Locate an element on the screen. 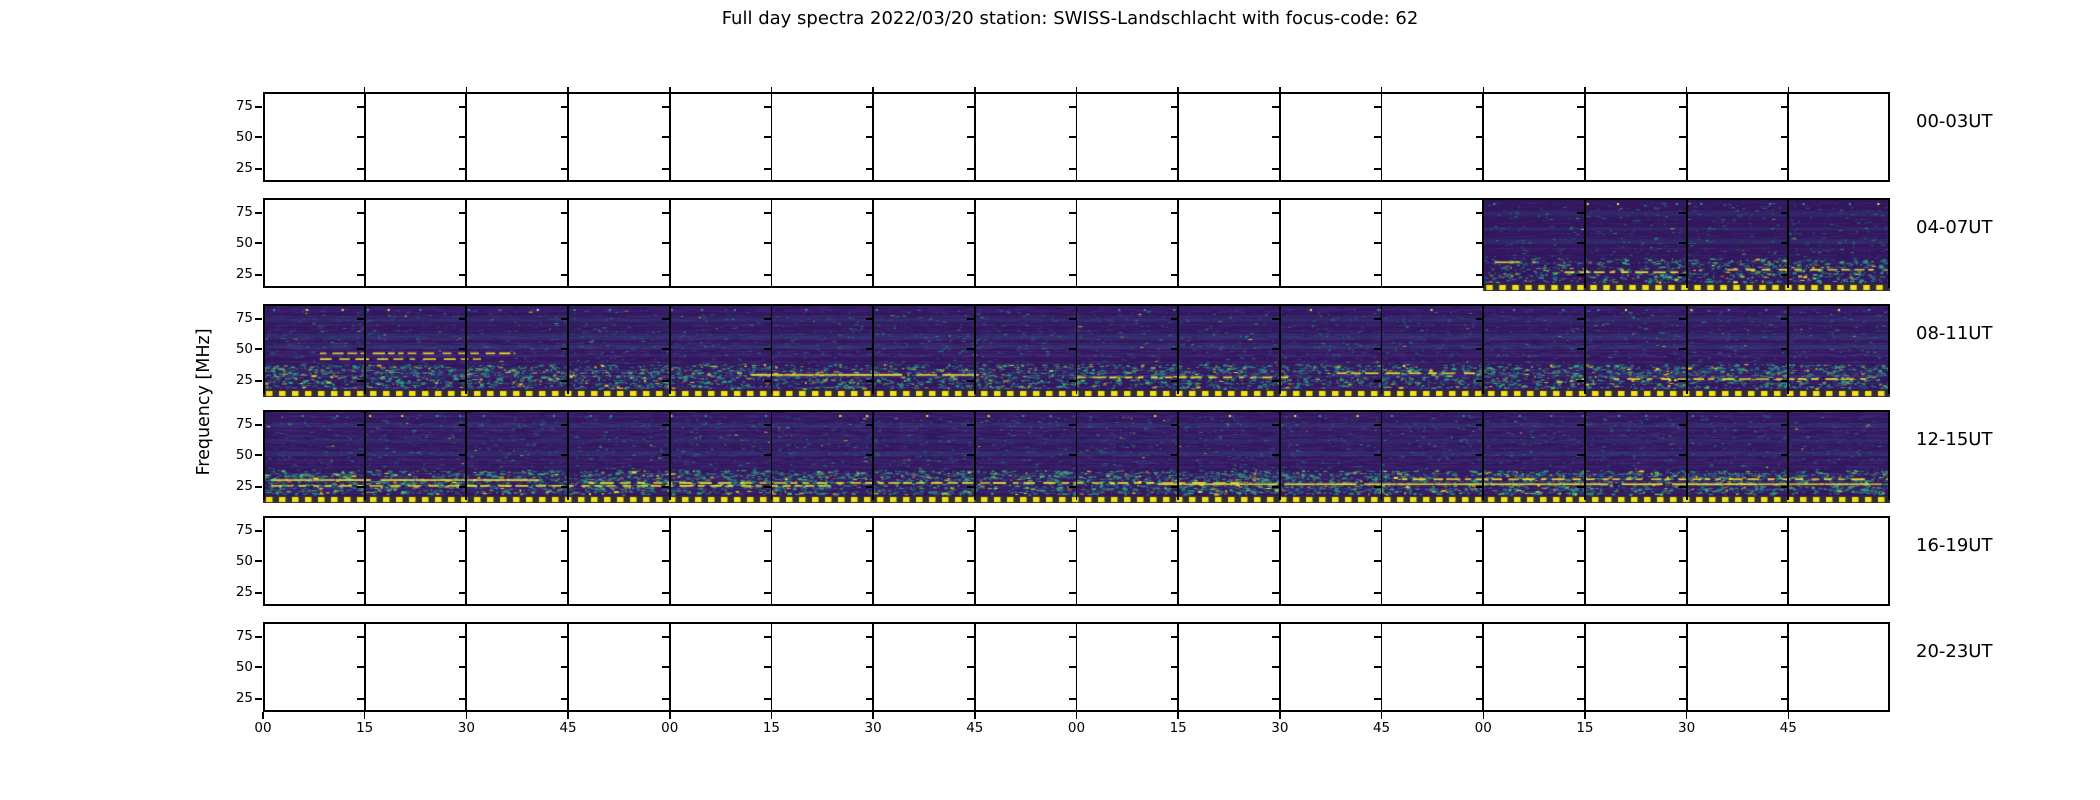 This screenshot has width=2100, height=800. x-tick-label: 15 is located at coordinates (1178, 728).